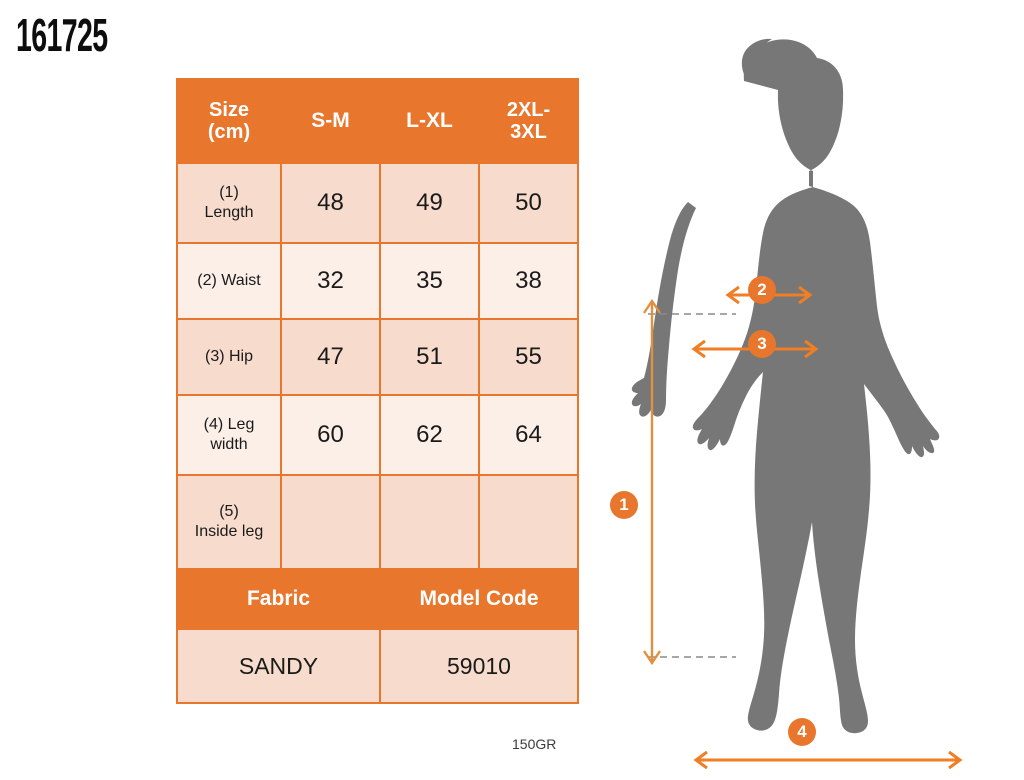 The height and width of the screenshot is (780, 1024). What do you see at coordinates (828, 760) in the screenshot?
I see `leg-width-arrow` at bounding box center [828, 760].